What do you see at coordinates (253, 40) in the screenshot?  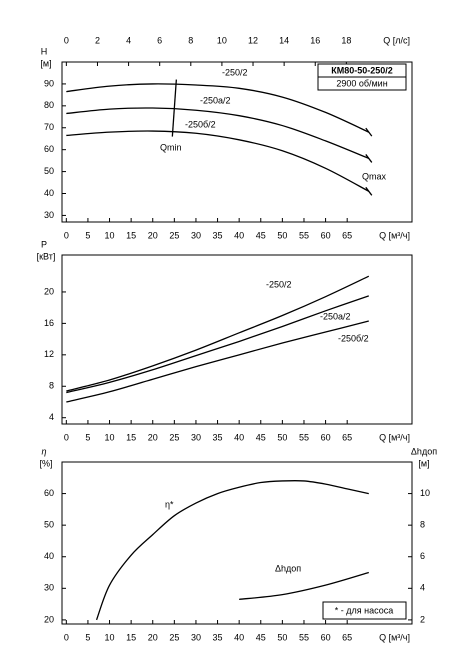 I see `x2-tick-label: 12` at bounding box center [253, 40].